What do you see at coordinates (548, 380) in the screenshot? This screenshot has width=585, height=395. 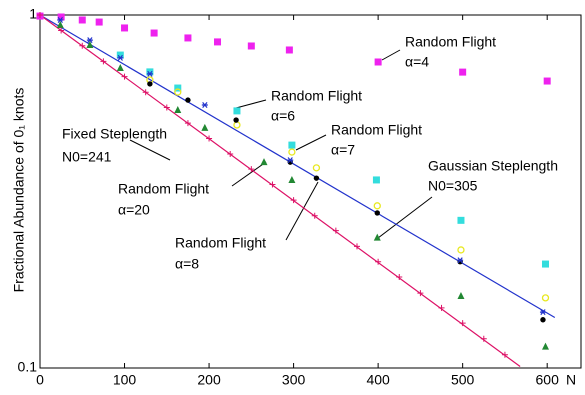 I see `x-tick-label: 600` at bounding box center [548, 380].